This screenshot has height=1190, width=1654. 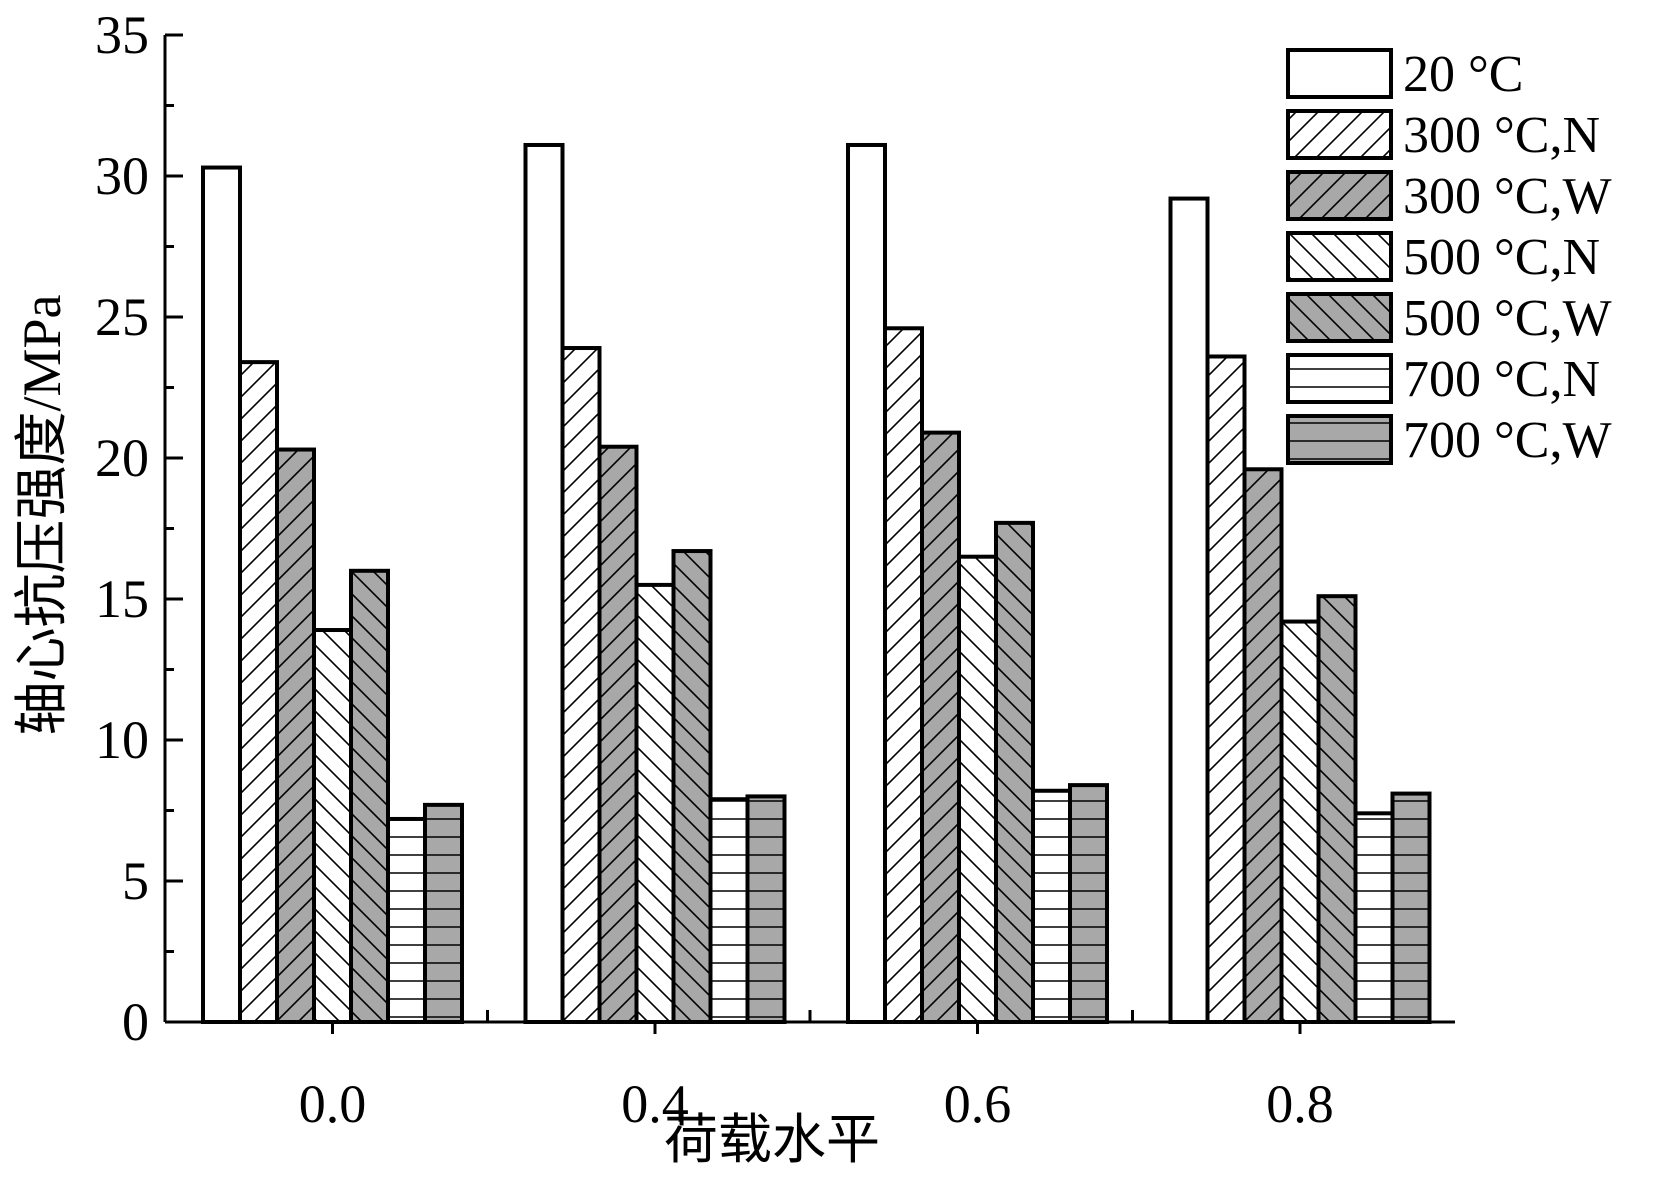 I want to click on y-tick-label-10: 10, so click(x=122, y=740).